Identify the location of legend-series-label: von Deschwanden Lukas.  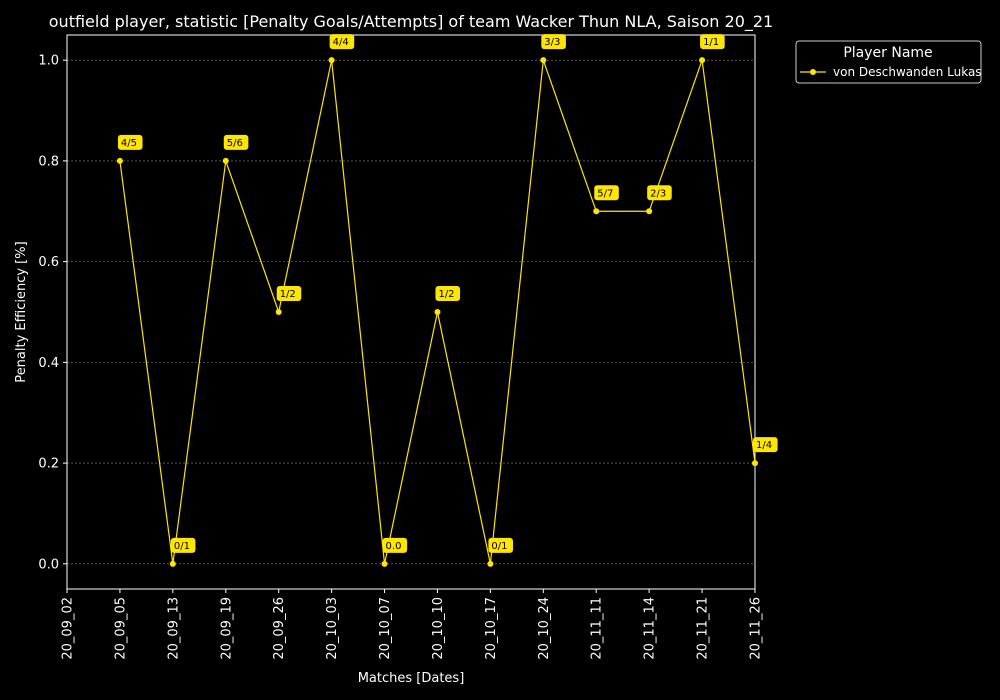
(907, 72).